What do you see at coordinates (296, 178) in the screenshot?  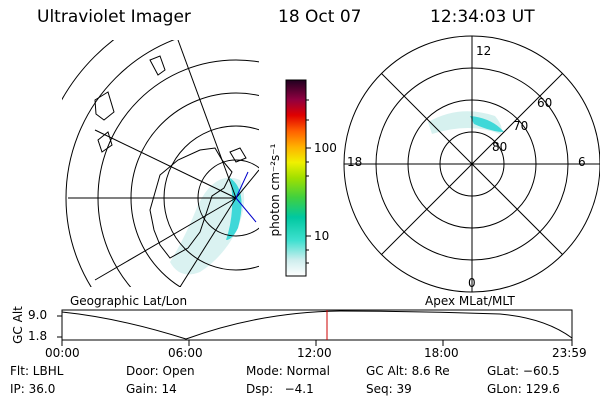 I see `colorbar` at bounding box center [296, 178].